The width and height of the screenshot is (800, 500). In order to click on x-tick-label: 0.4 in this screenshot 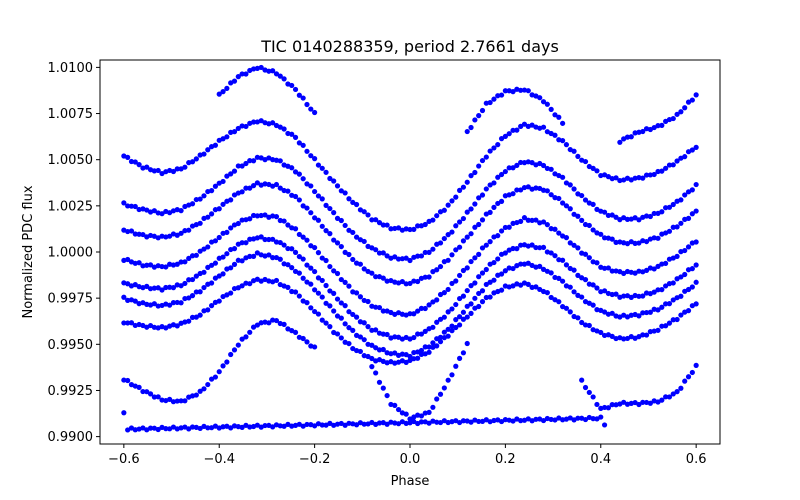, I will do `click(600, 459)`.